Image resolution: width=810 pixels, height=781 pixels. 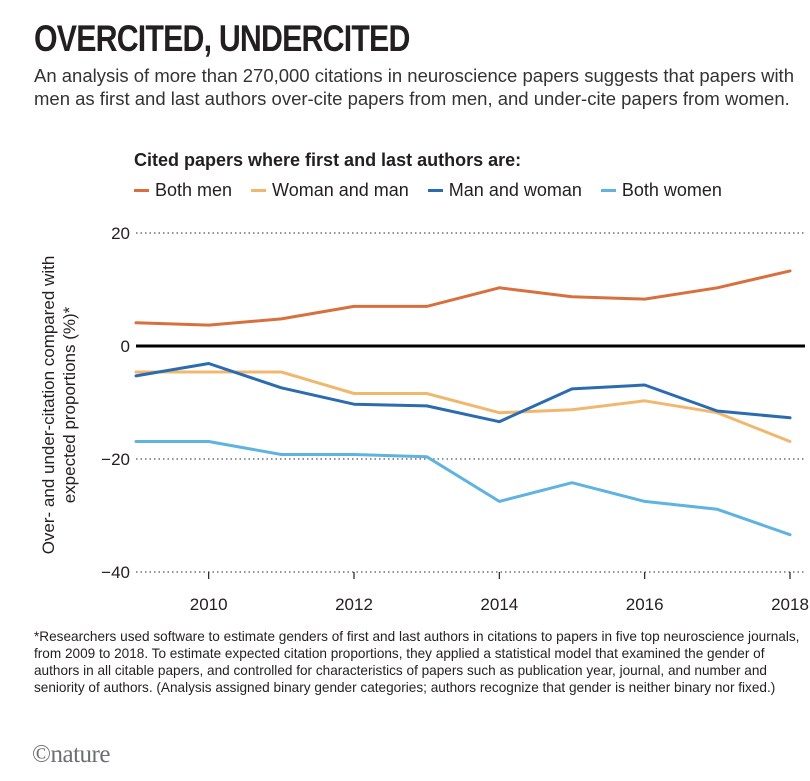 I want to click on series-line-woman-and-man, so click(x=463, y=406).